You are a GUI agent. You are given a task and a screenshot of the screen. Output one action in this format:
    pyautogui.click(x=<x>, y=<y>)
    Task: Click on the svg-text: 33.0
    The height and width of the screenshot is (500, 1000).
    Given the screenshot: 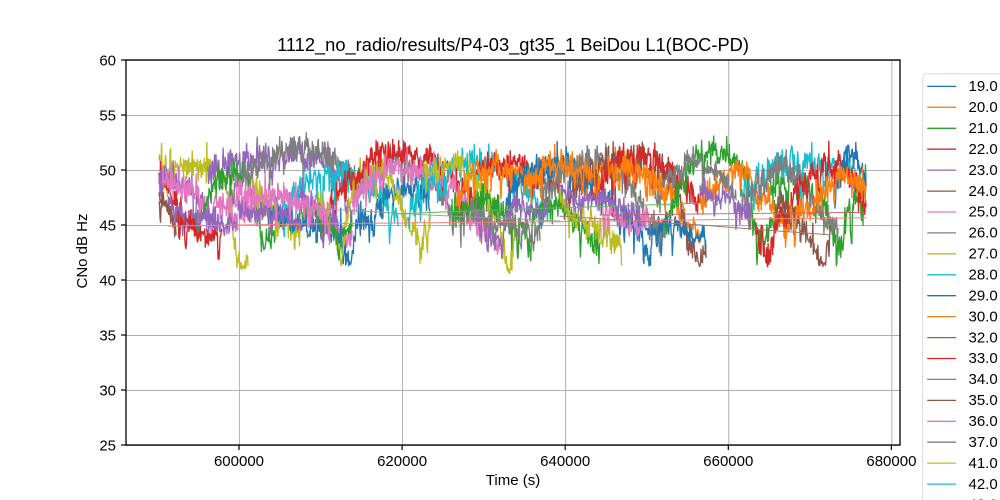 What is the action you would take?
    pyautogui.click(x=983, y=358)
    